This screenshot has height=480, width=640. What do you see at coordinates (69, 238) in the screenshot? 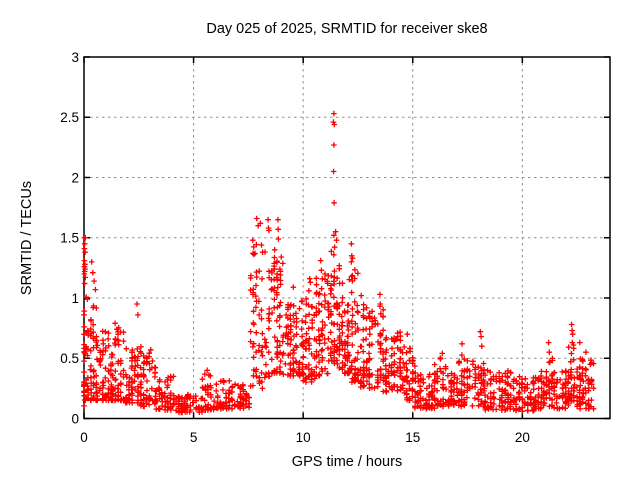
I see `y-tick-label: 1.5` at bounding box center [69, 238].